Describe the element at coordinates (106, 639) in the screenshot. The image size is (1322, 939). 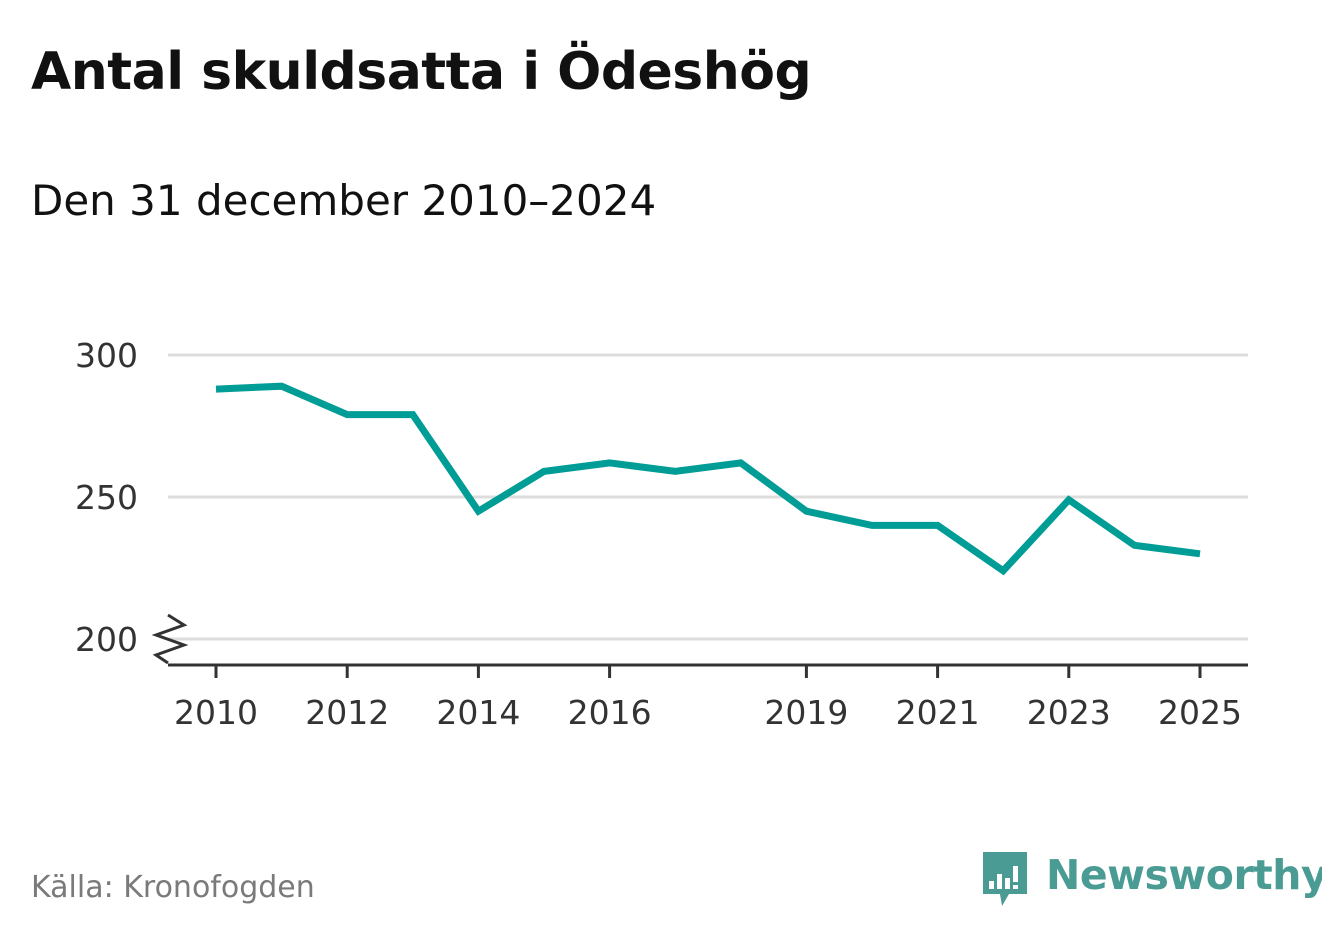
I see `y-tick-label: 200` at that location.